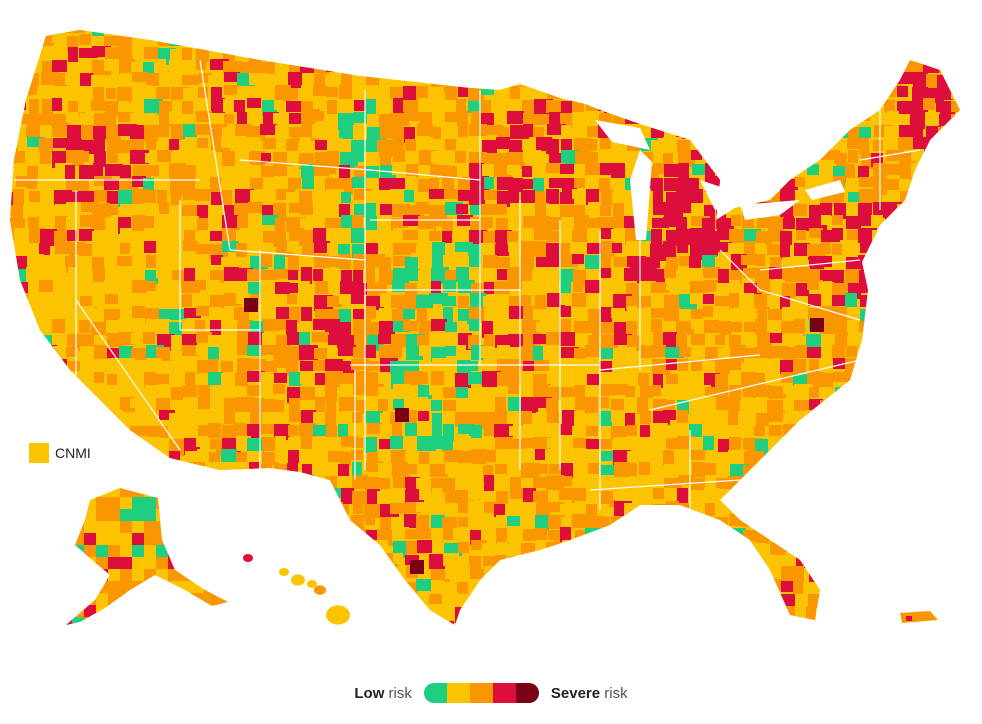 The height and width of the screenshot is (724, 982). I want to click on hawaii-island, so click(248, 558).